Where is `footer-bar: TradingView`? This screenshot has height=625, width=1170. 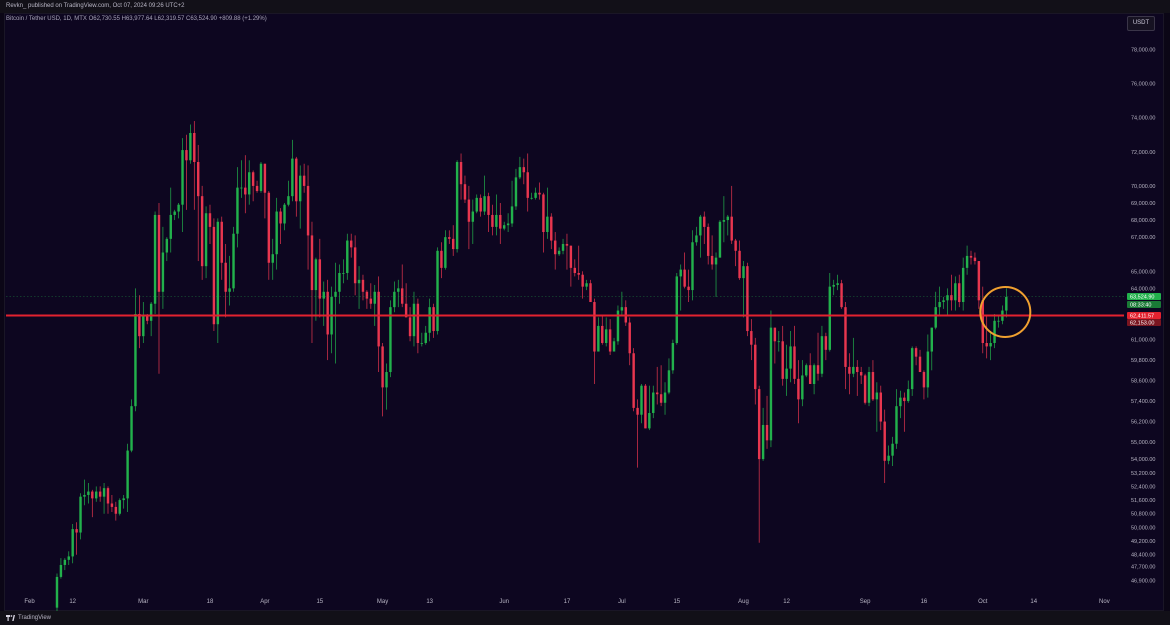
footer-bar: TradingView is located at coordinates (585, 618).